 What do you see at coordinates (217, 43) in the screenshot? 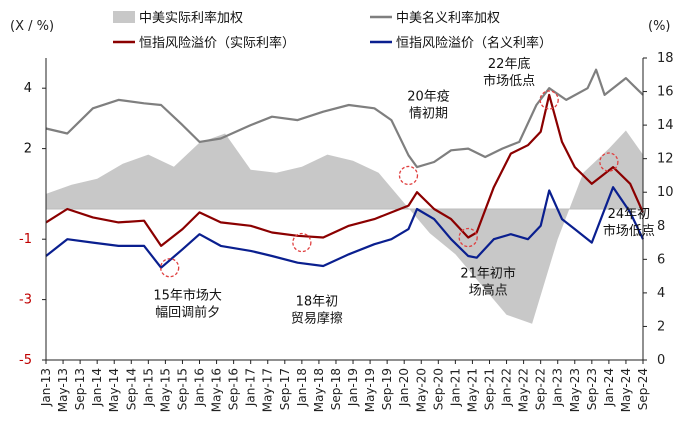
I see `legend-label-erp-real: 恒指风险溢价（实际利率）` at bounding box center [217, 43].